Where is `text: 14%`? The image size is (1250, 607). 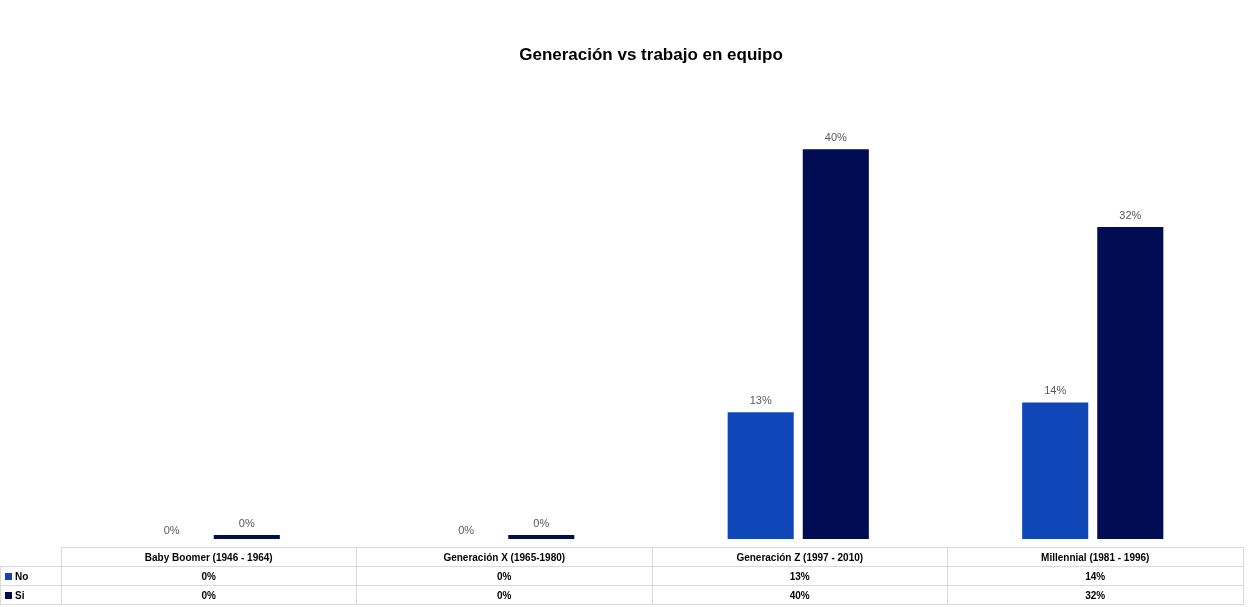
text: 14% is located at coordinates (1055, 390).